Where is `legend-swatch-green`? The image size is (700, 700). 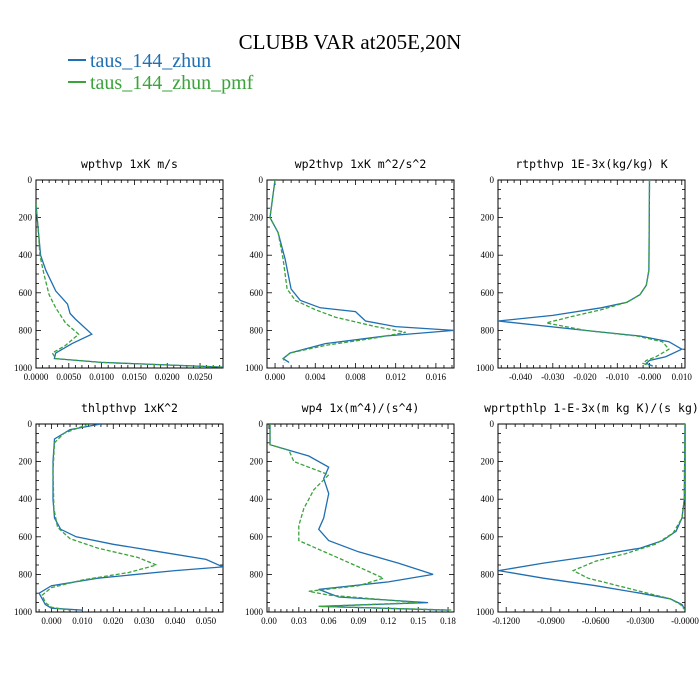
legend-swatch-green is located at coordinates (77, 82).